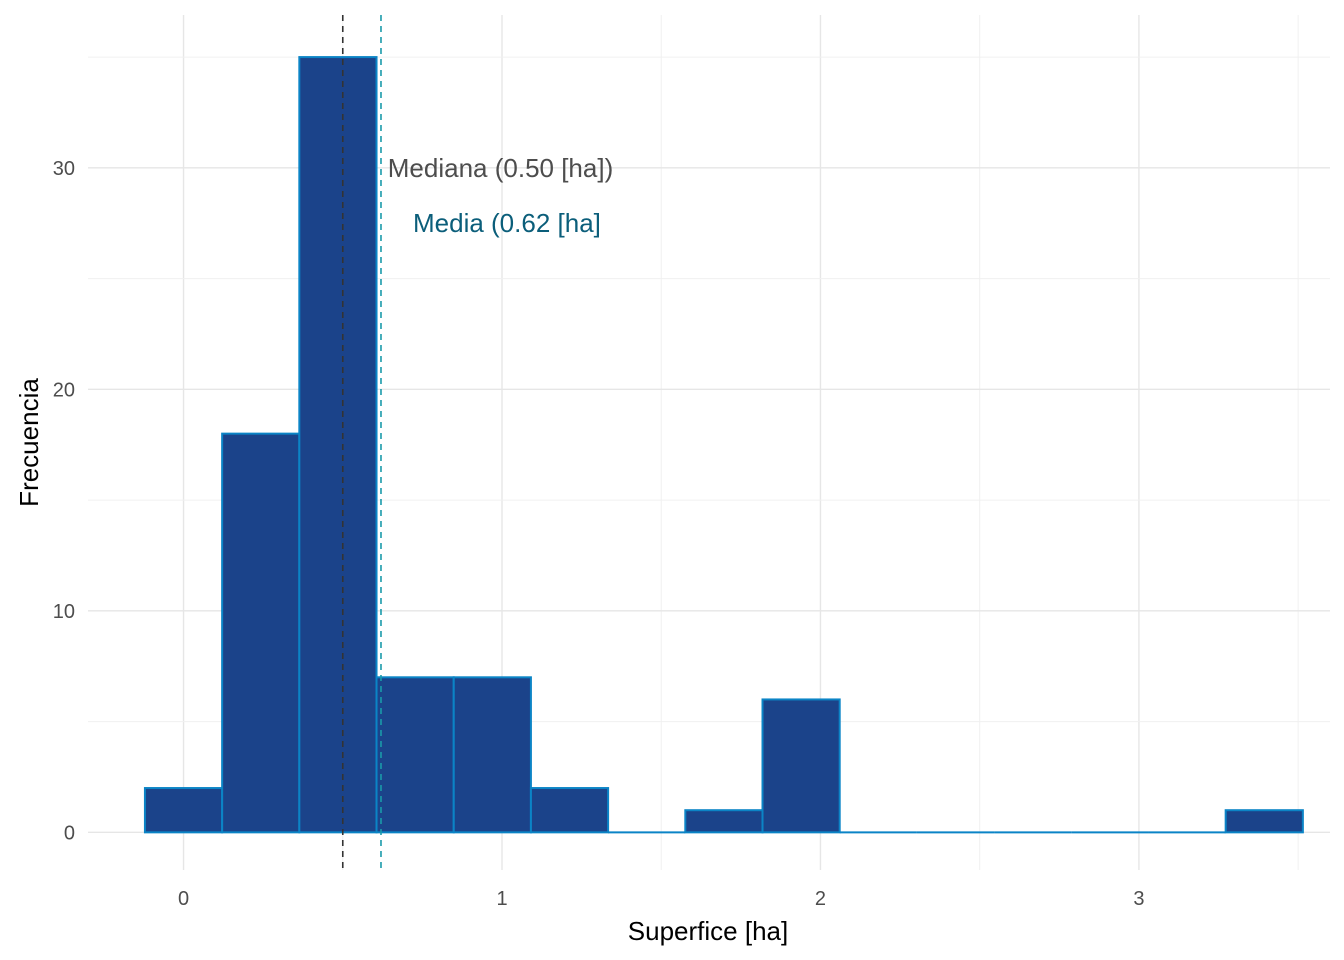 The image size is (1344, 960). What do you see at coordinates (64, 169) in the screenshot?
I see `y-tick-label: 30` at bounding box center [64, 169].